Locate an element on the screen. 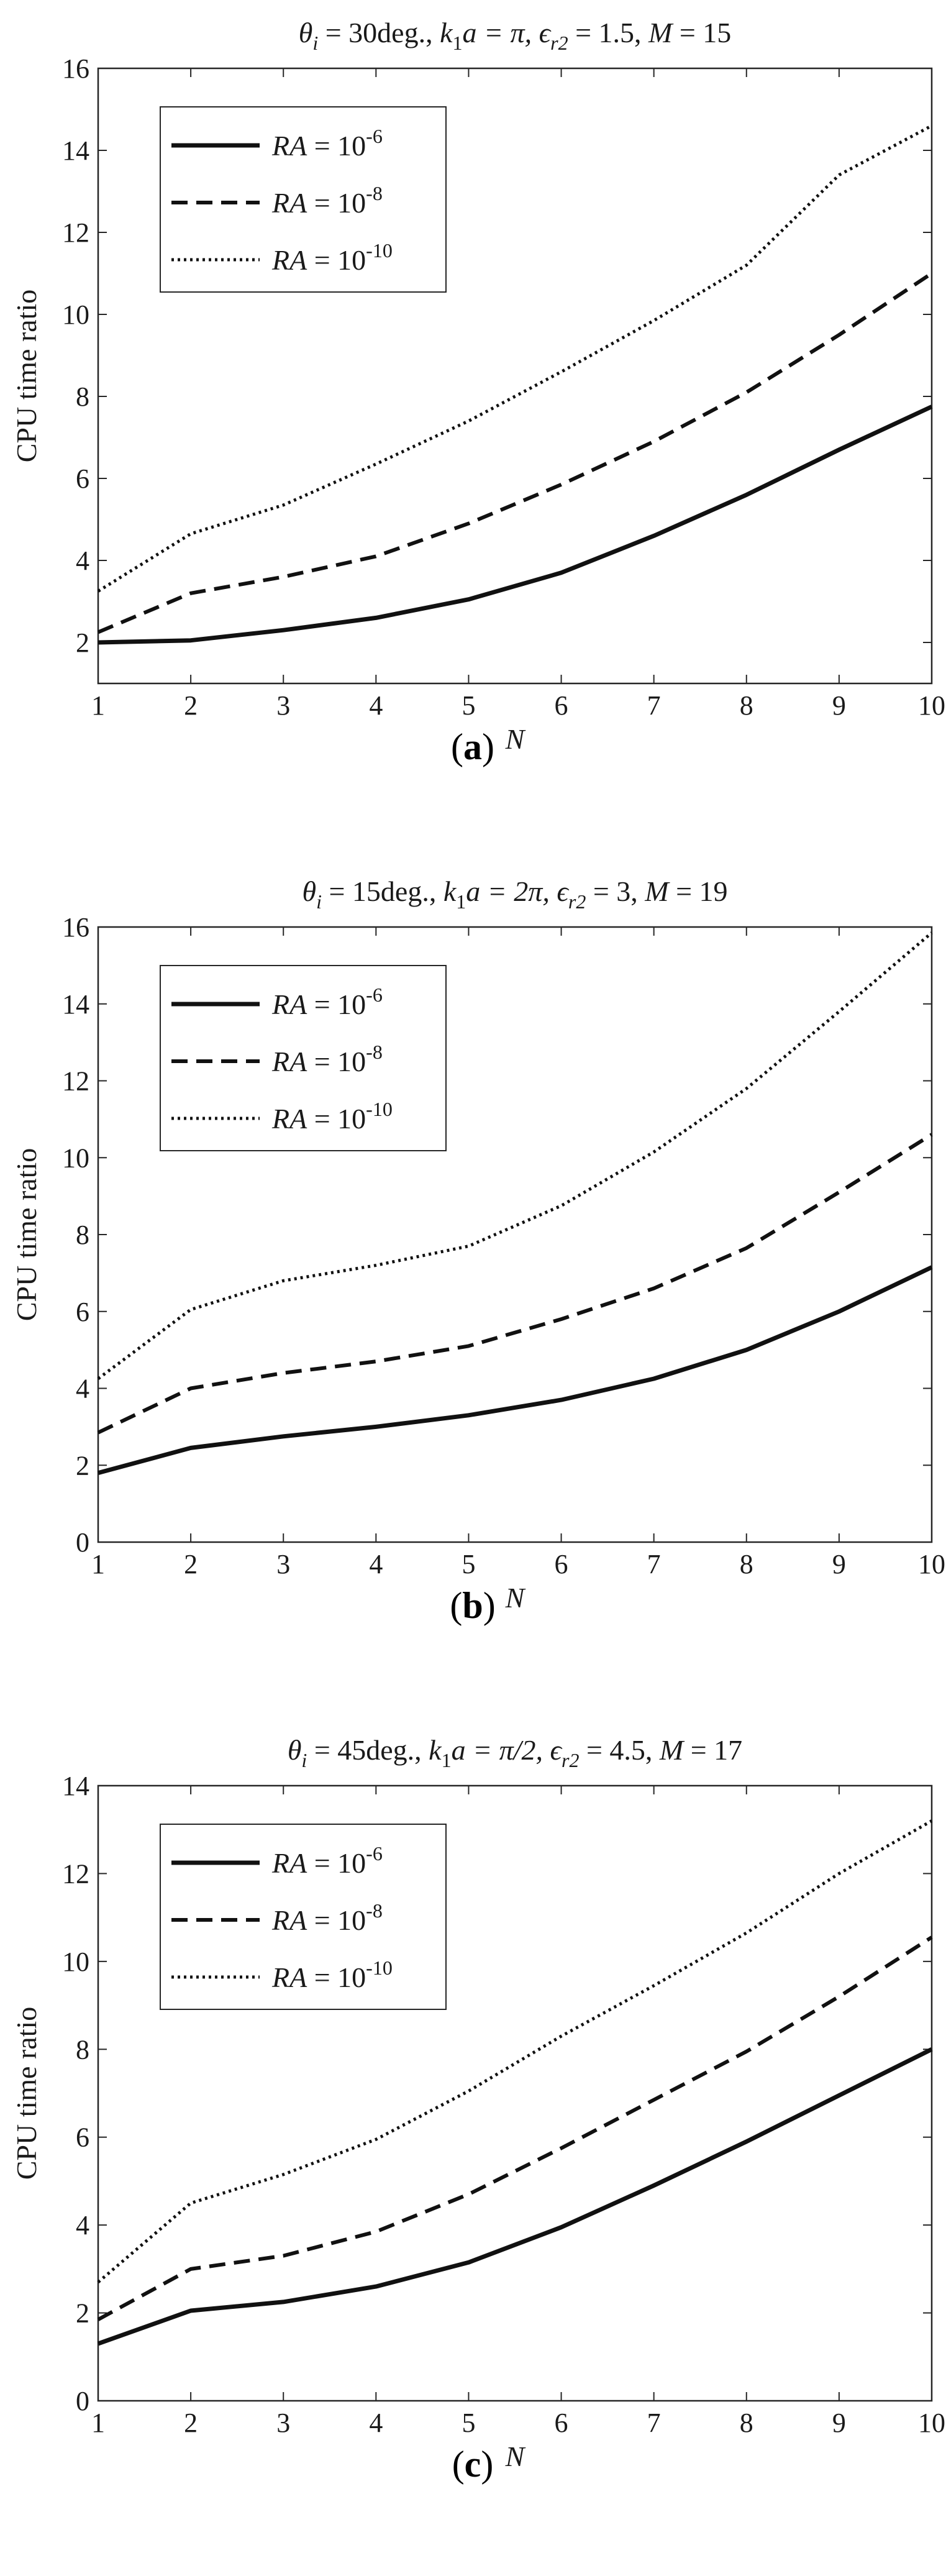  chart-c-ytick-label: 10 is located at coordinates (75, 1962).